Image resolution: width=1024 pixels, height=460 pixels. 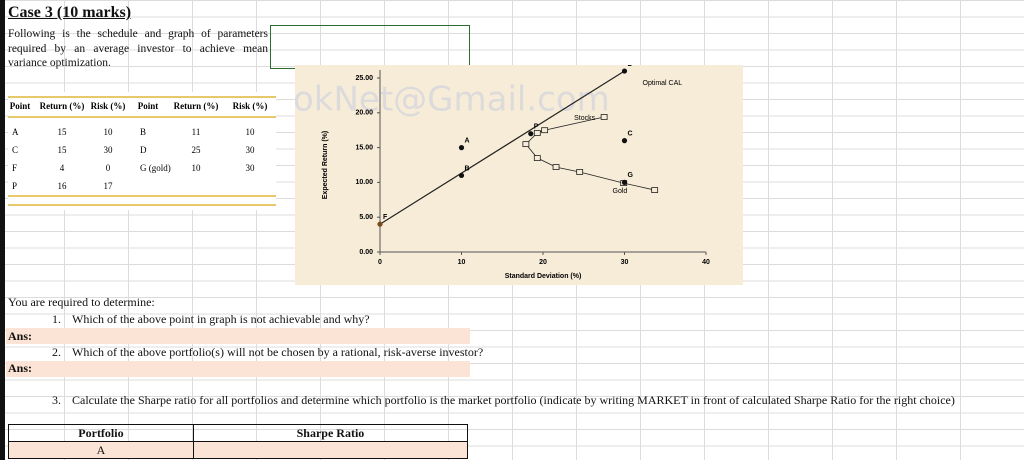 What do you see at coordinates (81, 302) in the screenshot?
I see `question-lead: You are required to determine:` at bounding box center [81, 302].